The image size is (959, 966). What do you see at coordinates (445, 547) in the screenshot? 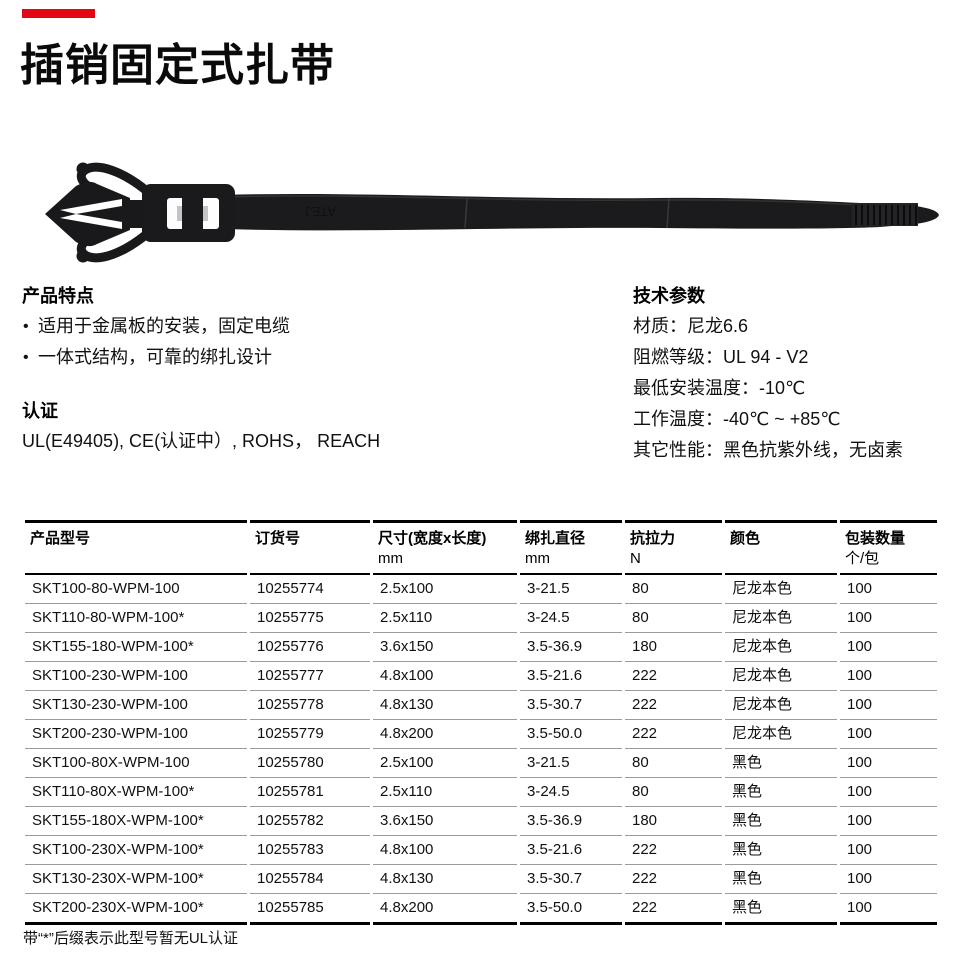
I see `column-header: 尺寸(宽度x长度) mm` at bounding box center [445, 547].